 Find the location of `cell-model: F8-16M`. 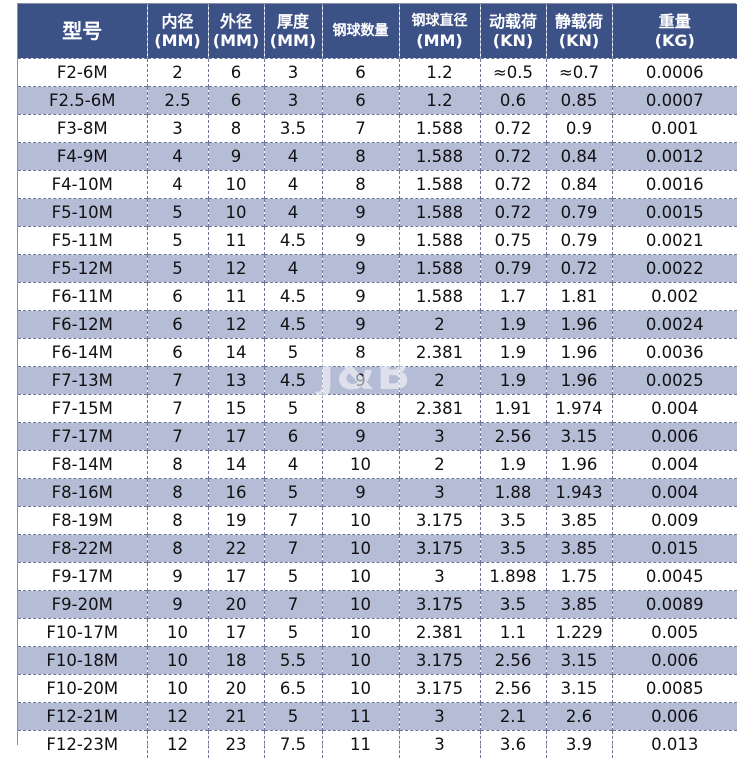

cell-model: F8-16M is located at coordinates (82, 493).